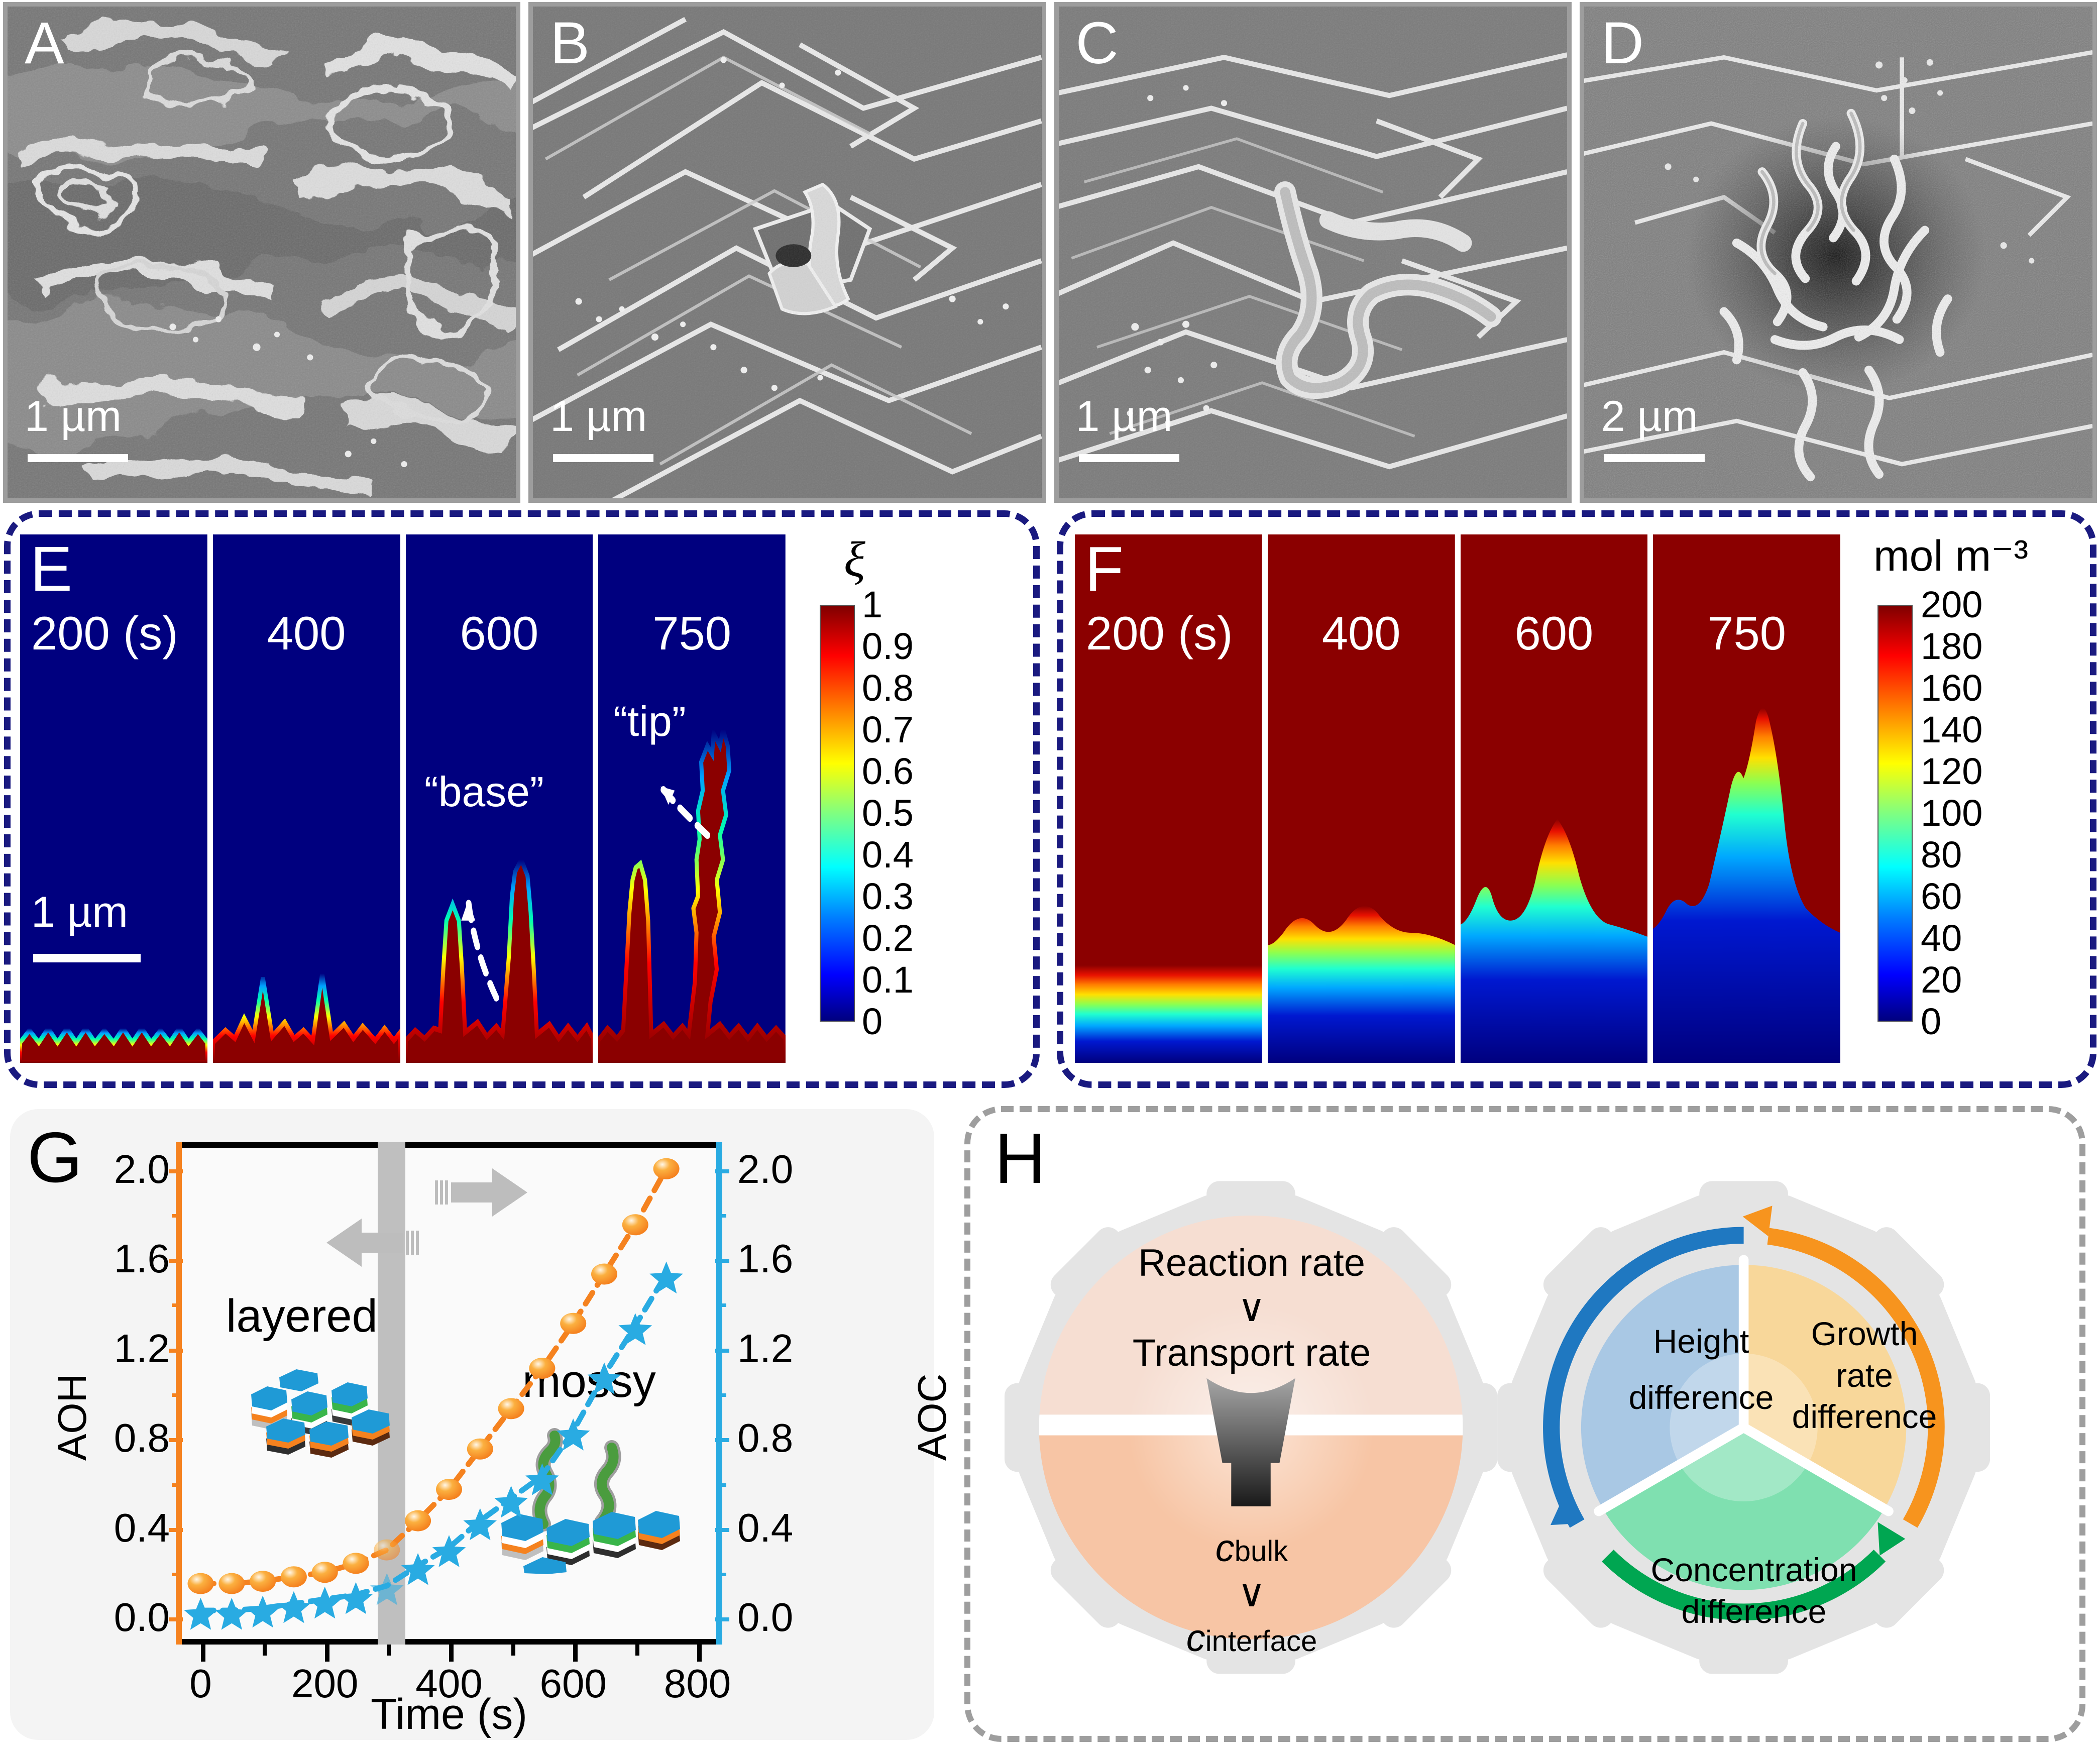 This screenshot has width=2100, height=1749. What do you see at coordinates (176, 1575) in the screenshot?
I see `ytick-left-minor-0.2` at bounding box center [176, 1575].